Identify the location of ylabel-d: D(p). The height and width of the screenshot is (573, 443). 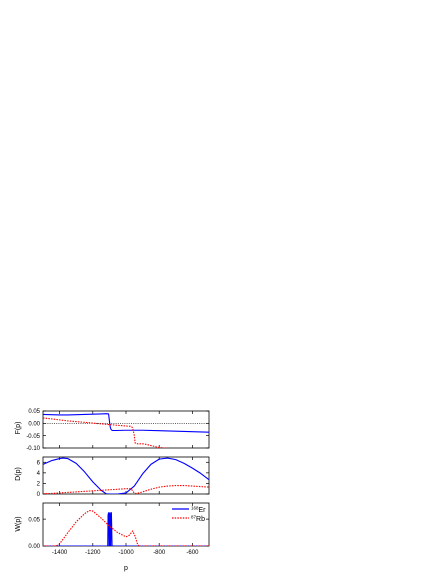
(18, 474).